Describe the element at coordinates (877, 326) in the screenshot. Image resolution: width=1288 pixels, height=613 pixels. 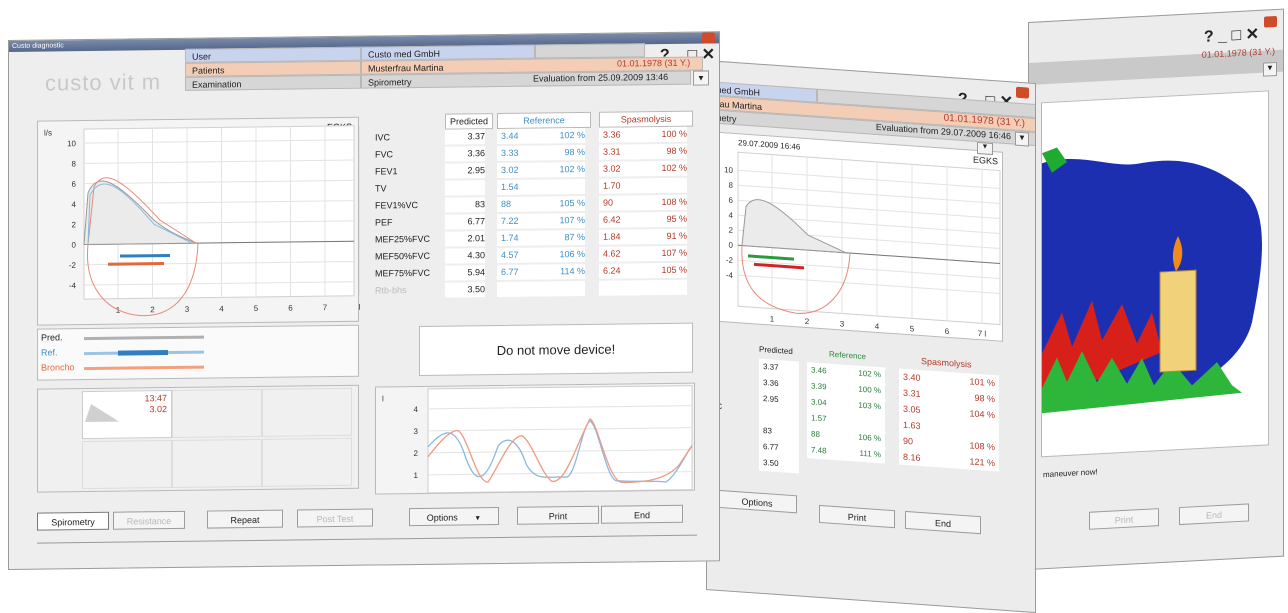
I see `x-tick-label: 4` at that location.